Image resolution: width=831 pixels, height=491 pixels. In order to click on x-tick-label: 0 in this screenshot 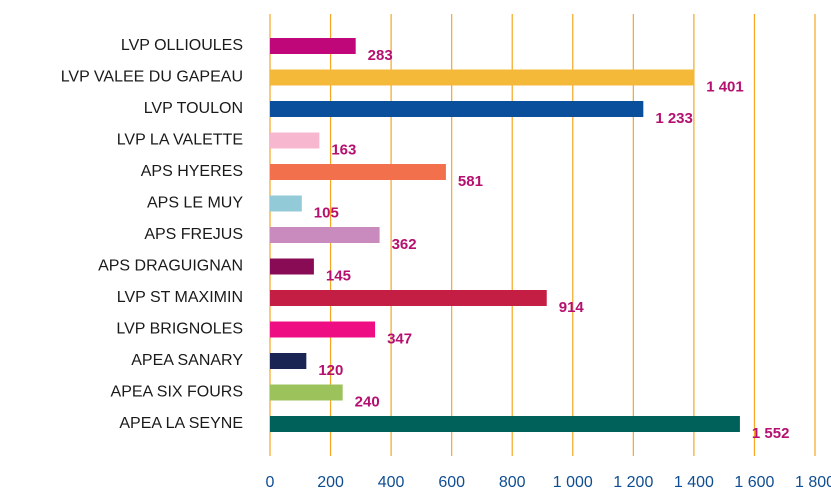, I will do `click(270, 482)`.